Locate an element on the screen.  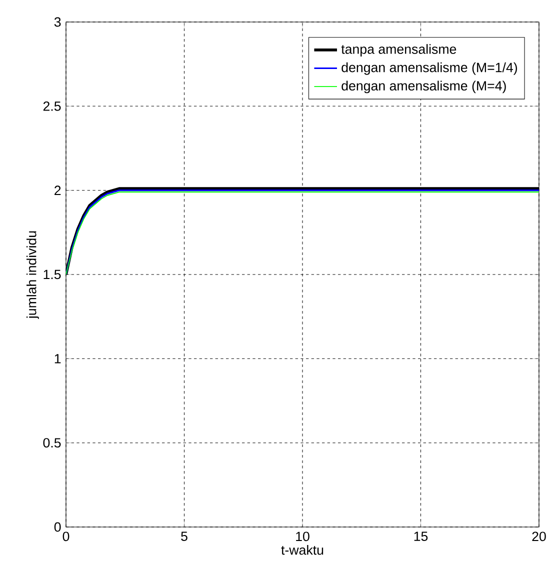
x-tick-label: 15 is located at coordinates (421, 537).